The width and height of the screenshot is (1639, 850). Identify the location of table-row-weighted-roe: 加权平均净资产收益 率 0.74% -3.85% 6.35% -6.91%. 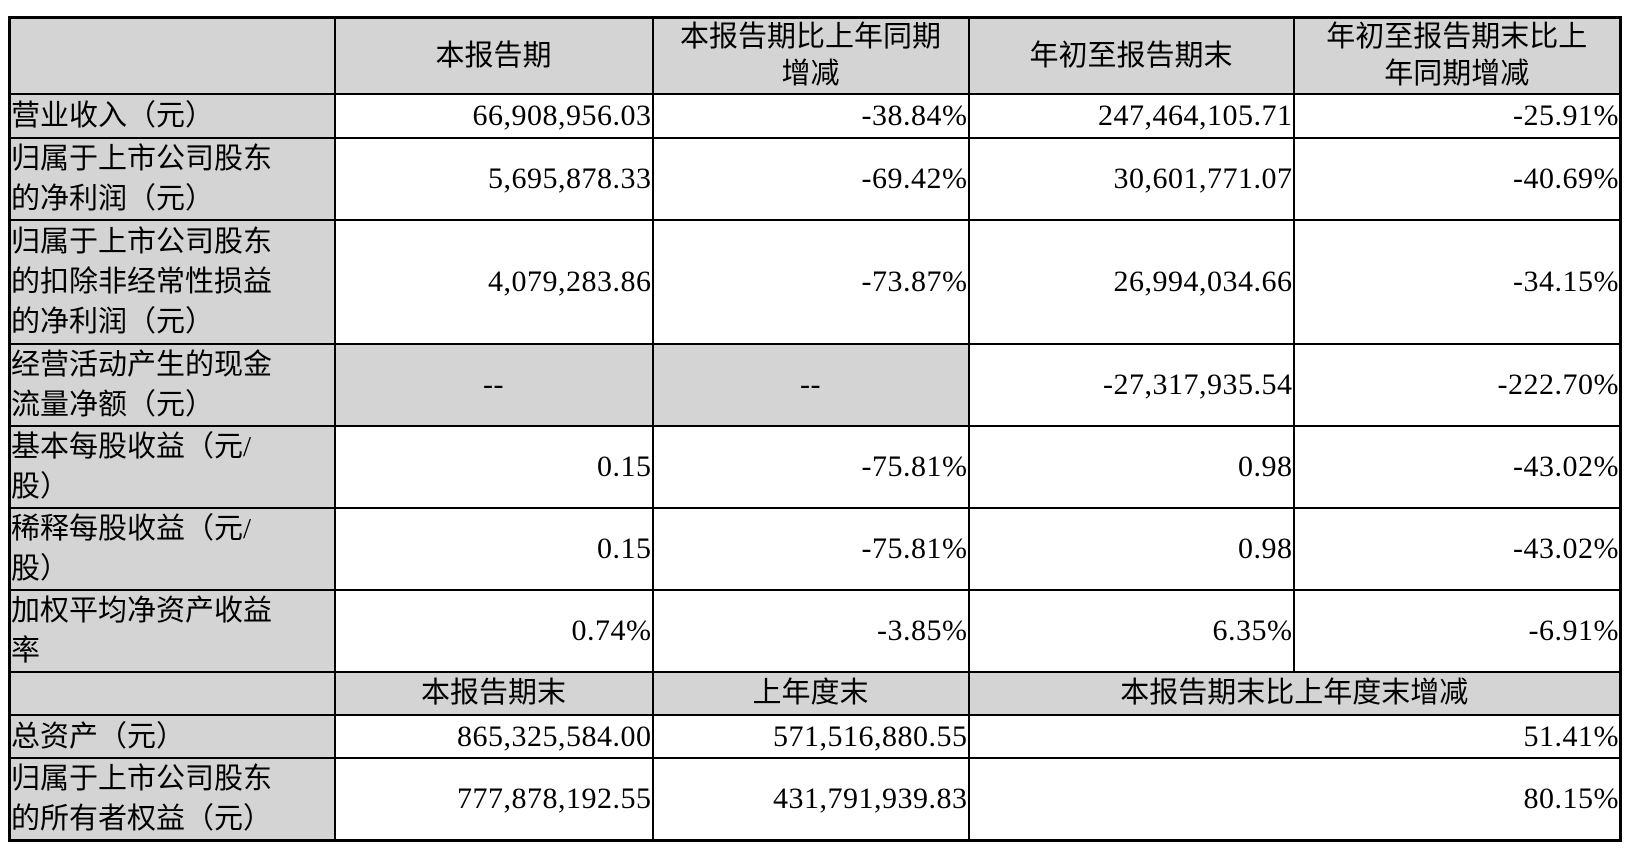
(815, 631).